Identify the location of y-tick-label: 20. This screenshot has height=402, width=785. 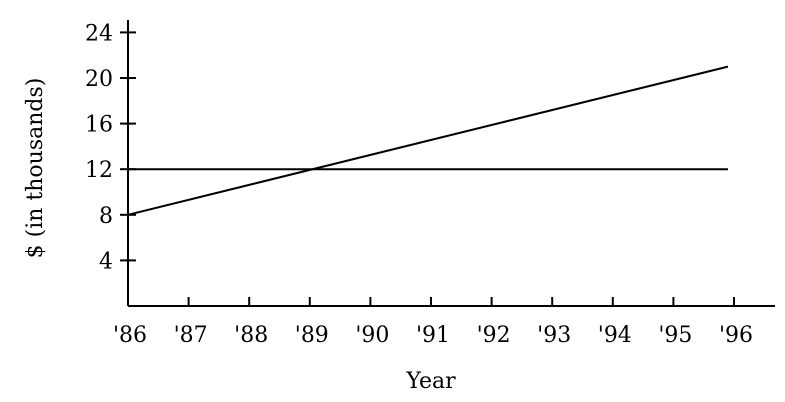
(99, 79).